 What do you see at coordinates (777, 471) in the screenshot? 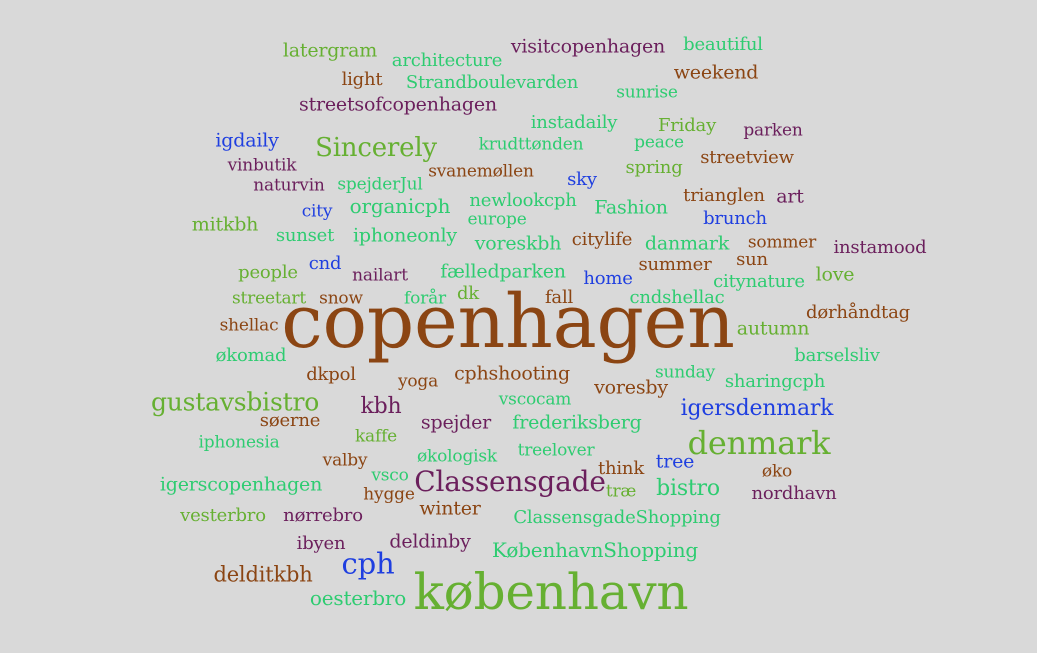
I see `word-oko: øko` at bounding box center [777, 471].